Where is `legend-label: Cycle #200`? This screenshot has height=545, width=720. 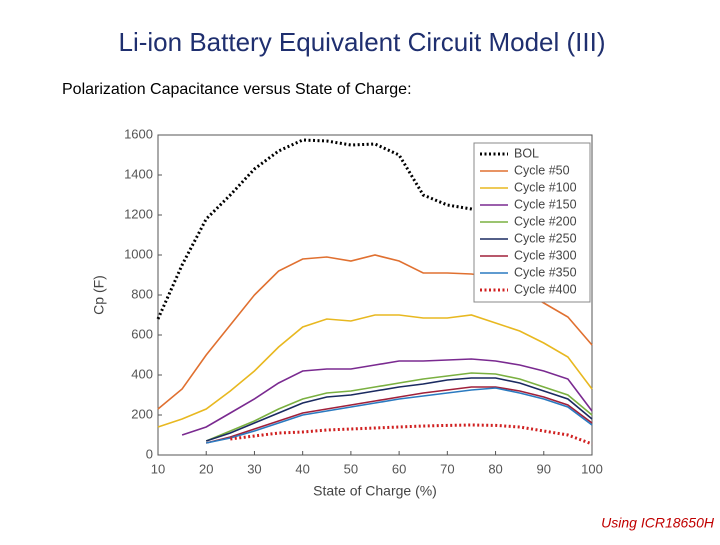 legend-label: Cycle #200 is located at coordinates (545, 221).